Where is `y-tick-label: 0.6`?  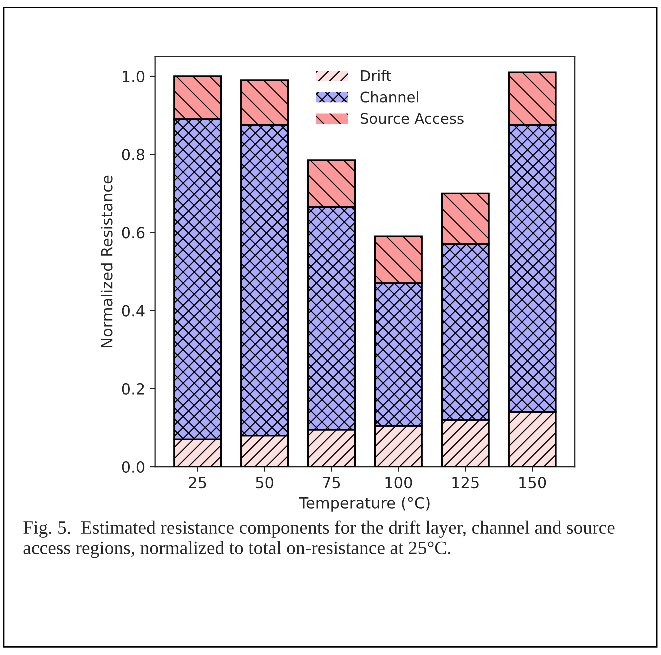
y-tick-label: 0.6 is located at coordinates (133, 233).